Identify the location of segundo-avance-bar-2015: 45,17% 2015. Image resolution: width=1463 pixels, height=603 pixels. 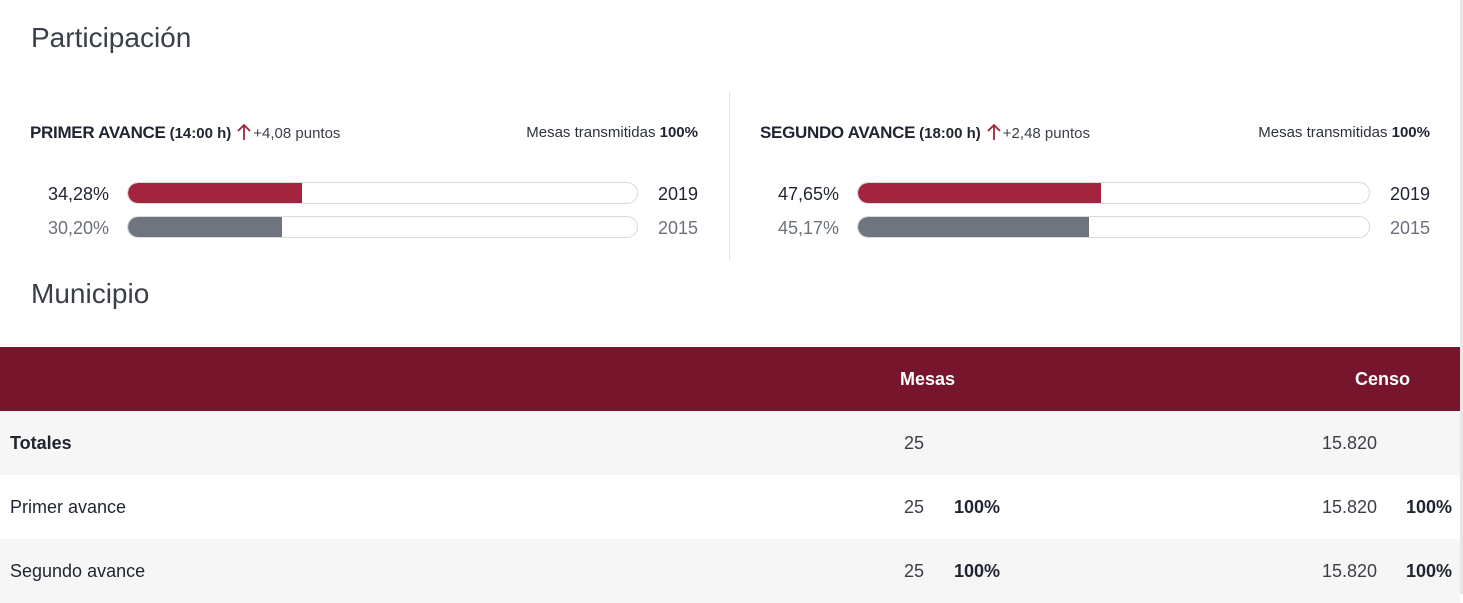
(1095, 228).